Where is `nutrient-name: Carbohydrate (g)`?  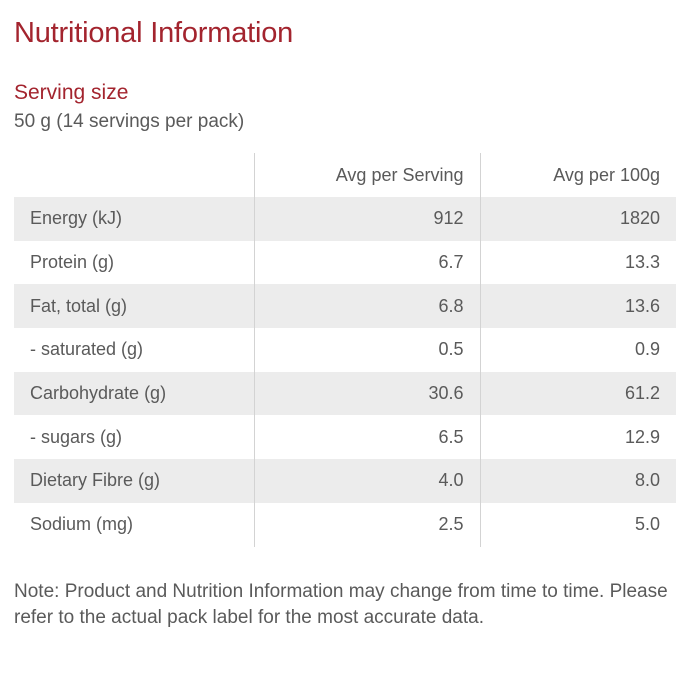
nutrient-name: Carbohydrate (g) is located at coordinates (134, 393).